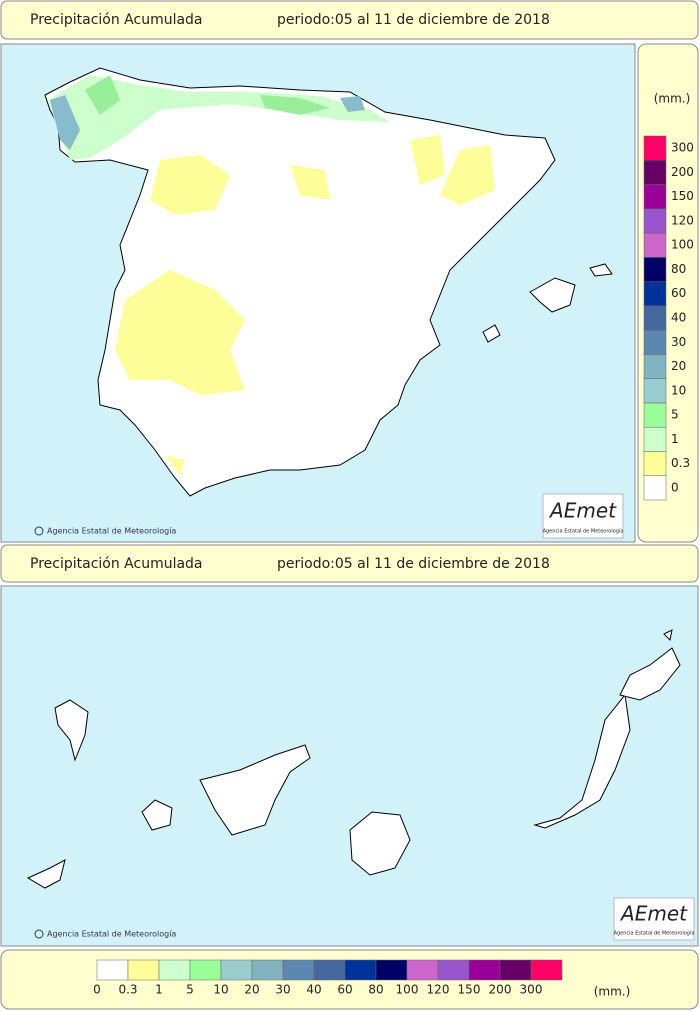 The height and width of the screenshot is (1011, 700). Describe the element at coordinates (71, 730) in the screenshot. I see `la-palma` at that location.